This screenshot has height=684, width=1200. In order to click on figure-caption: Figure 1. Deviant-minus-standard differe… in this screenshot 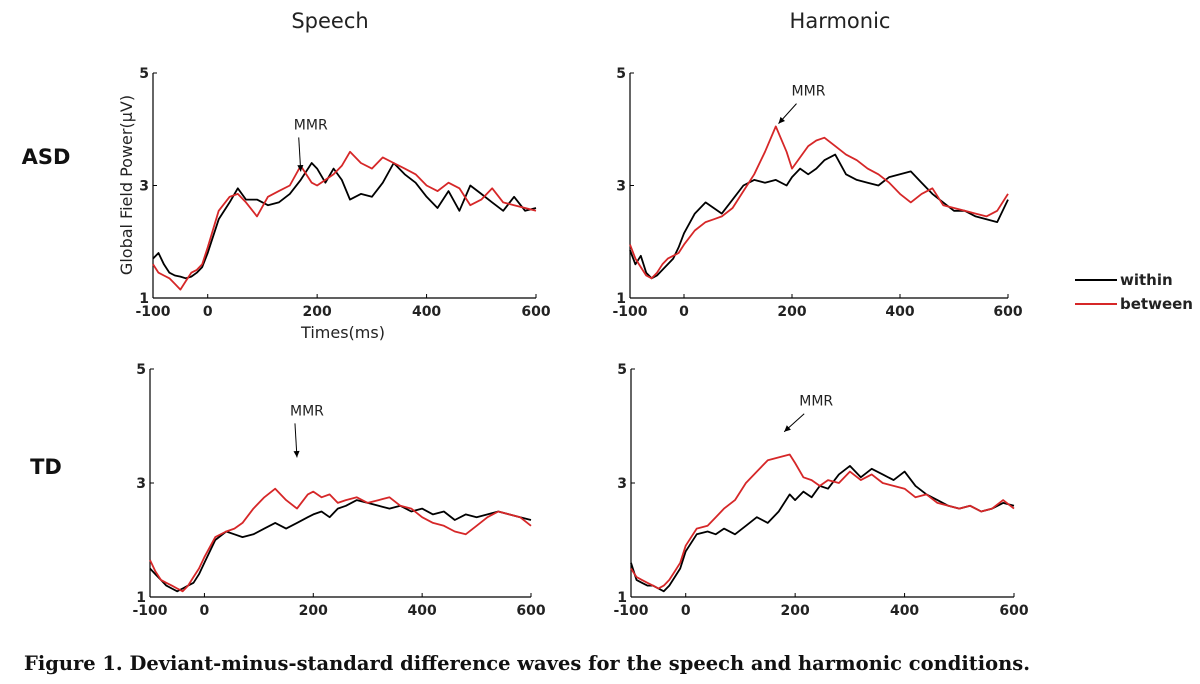, I will do `click(527, 663)`.